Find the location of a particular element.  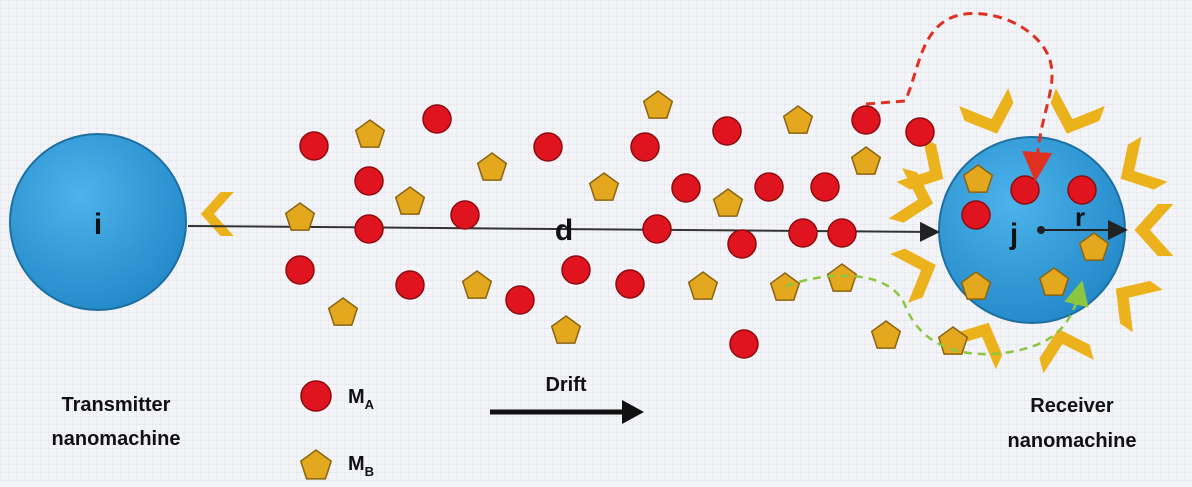

drift-label: Drift is located at coordinates (565, 385).